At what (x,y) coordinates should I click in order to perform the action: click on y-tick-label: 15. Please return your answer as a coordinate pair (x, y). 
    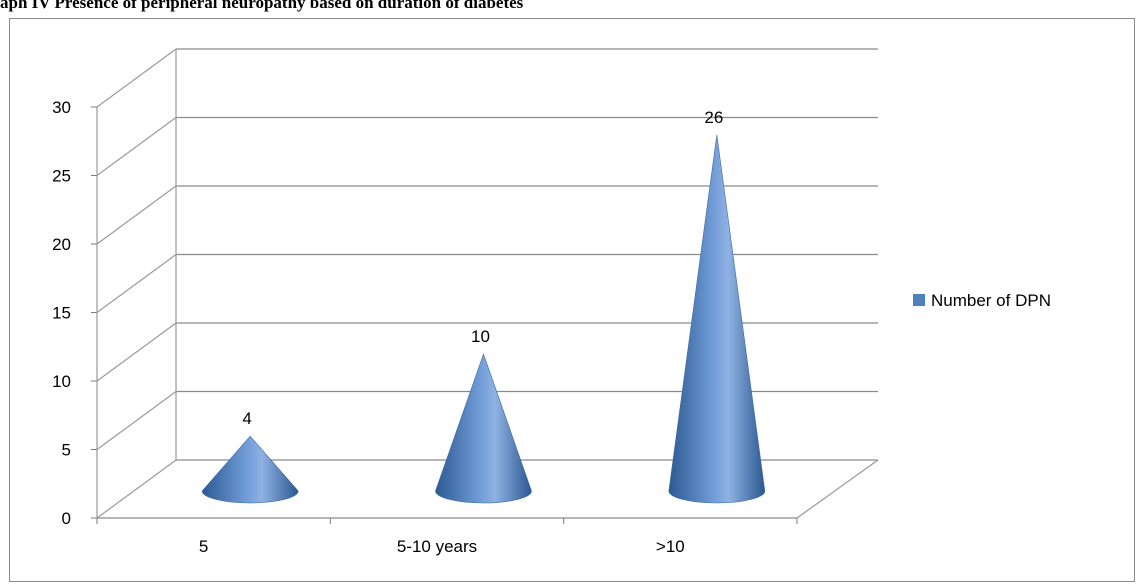
    Looking at the image, I should click on (61, 313).